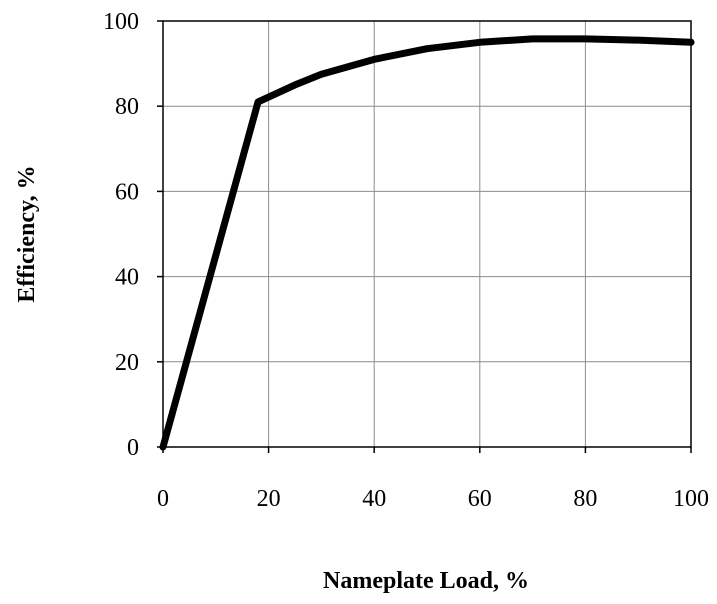 The image size is (717, 604). What do you see at coordinates (127, 278) in the screenshot?
I see `y-tick-label: 40` at bounding box center [127, 278].